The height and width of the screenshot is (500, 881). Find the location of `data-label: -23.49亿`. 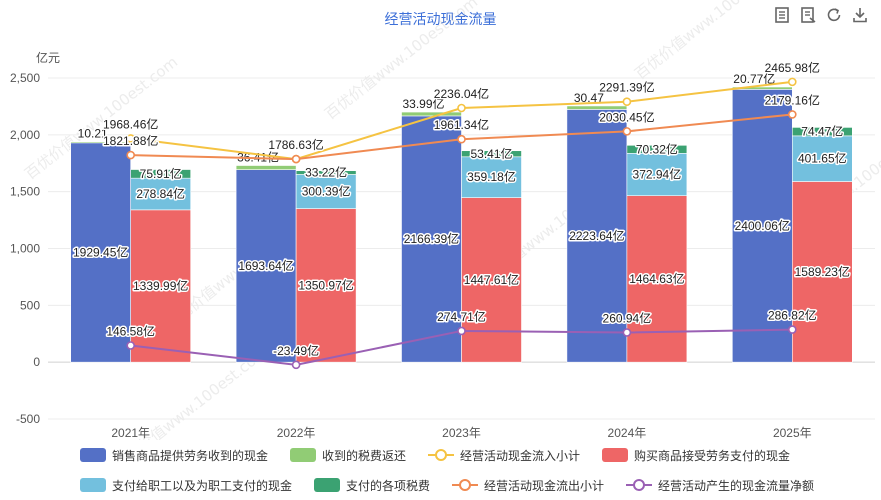

data-label: -23.49亿 is located at coordinates (296, 350).